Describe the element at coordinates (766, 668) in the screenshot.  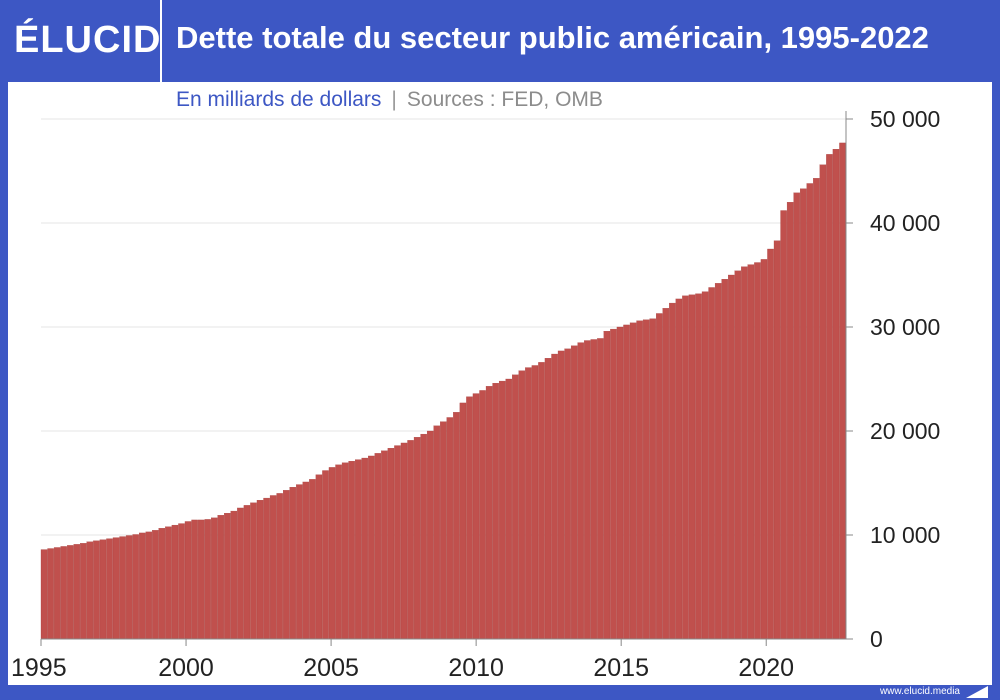
I see `x-tick-label: 2020` at that location.